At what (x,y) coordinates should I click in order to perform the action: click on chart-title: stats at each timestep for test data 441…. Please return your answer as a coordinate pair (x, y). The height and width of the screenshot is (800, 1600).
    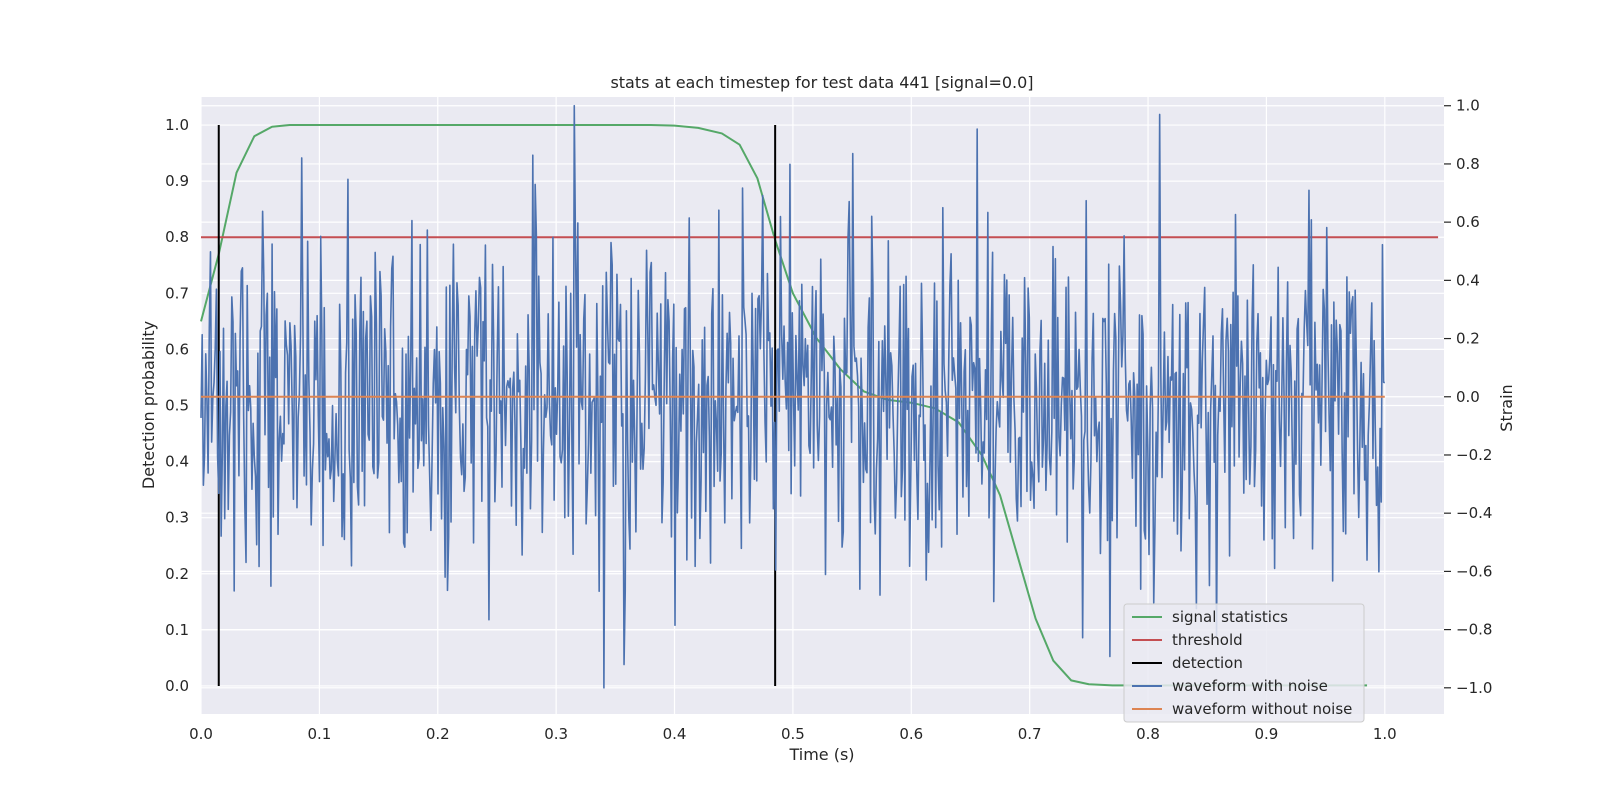
    Looking at the image, I should click on (821, 82).